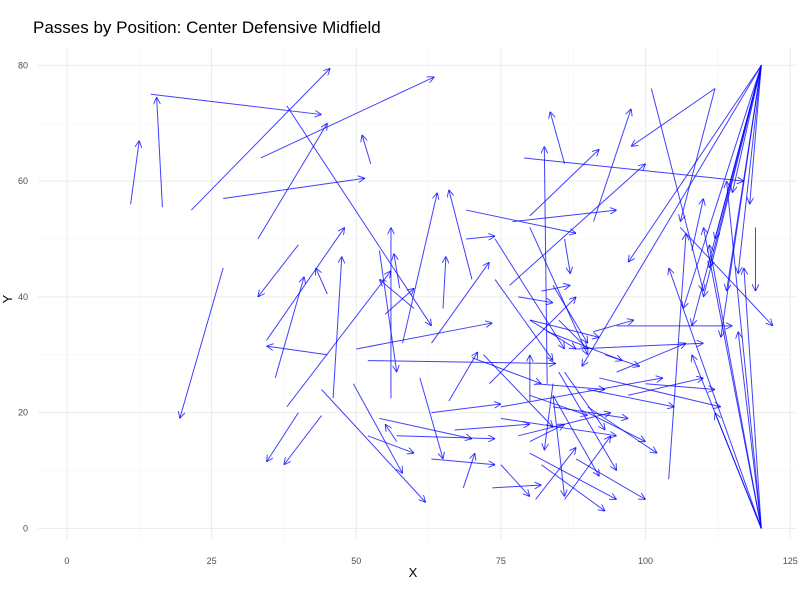 This screenshot has width=800, height=600. What do you see at coordinates (212, 561) in the screenshot?
I see `x-tick-label: 25` at bounding box center [212, 561].